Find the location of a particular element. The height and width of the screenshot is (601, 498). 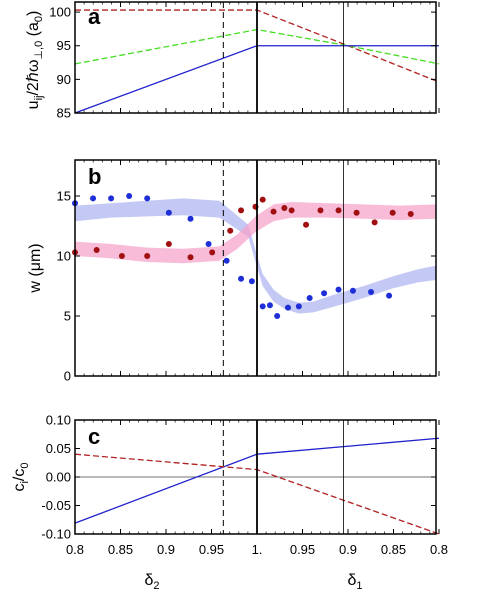

y-tick-label: 0 is located at coordinates (67, 376).